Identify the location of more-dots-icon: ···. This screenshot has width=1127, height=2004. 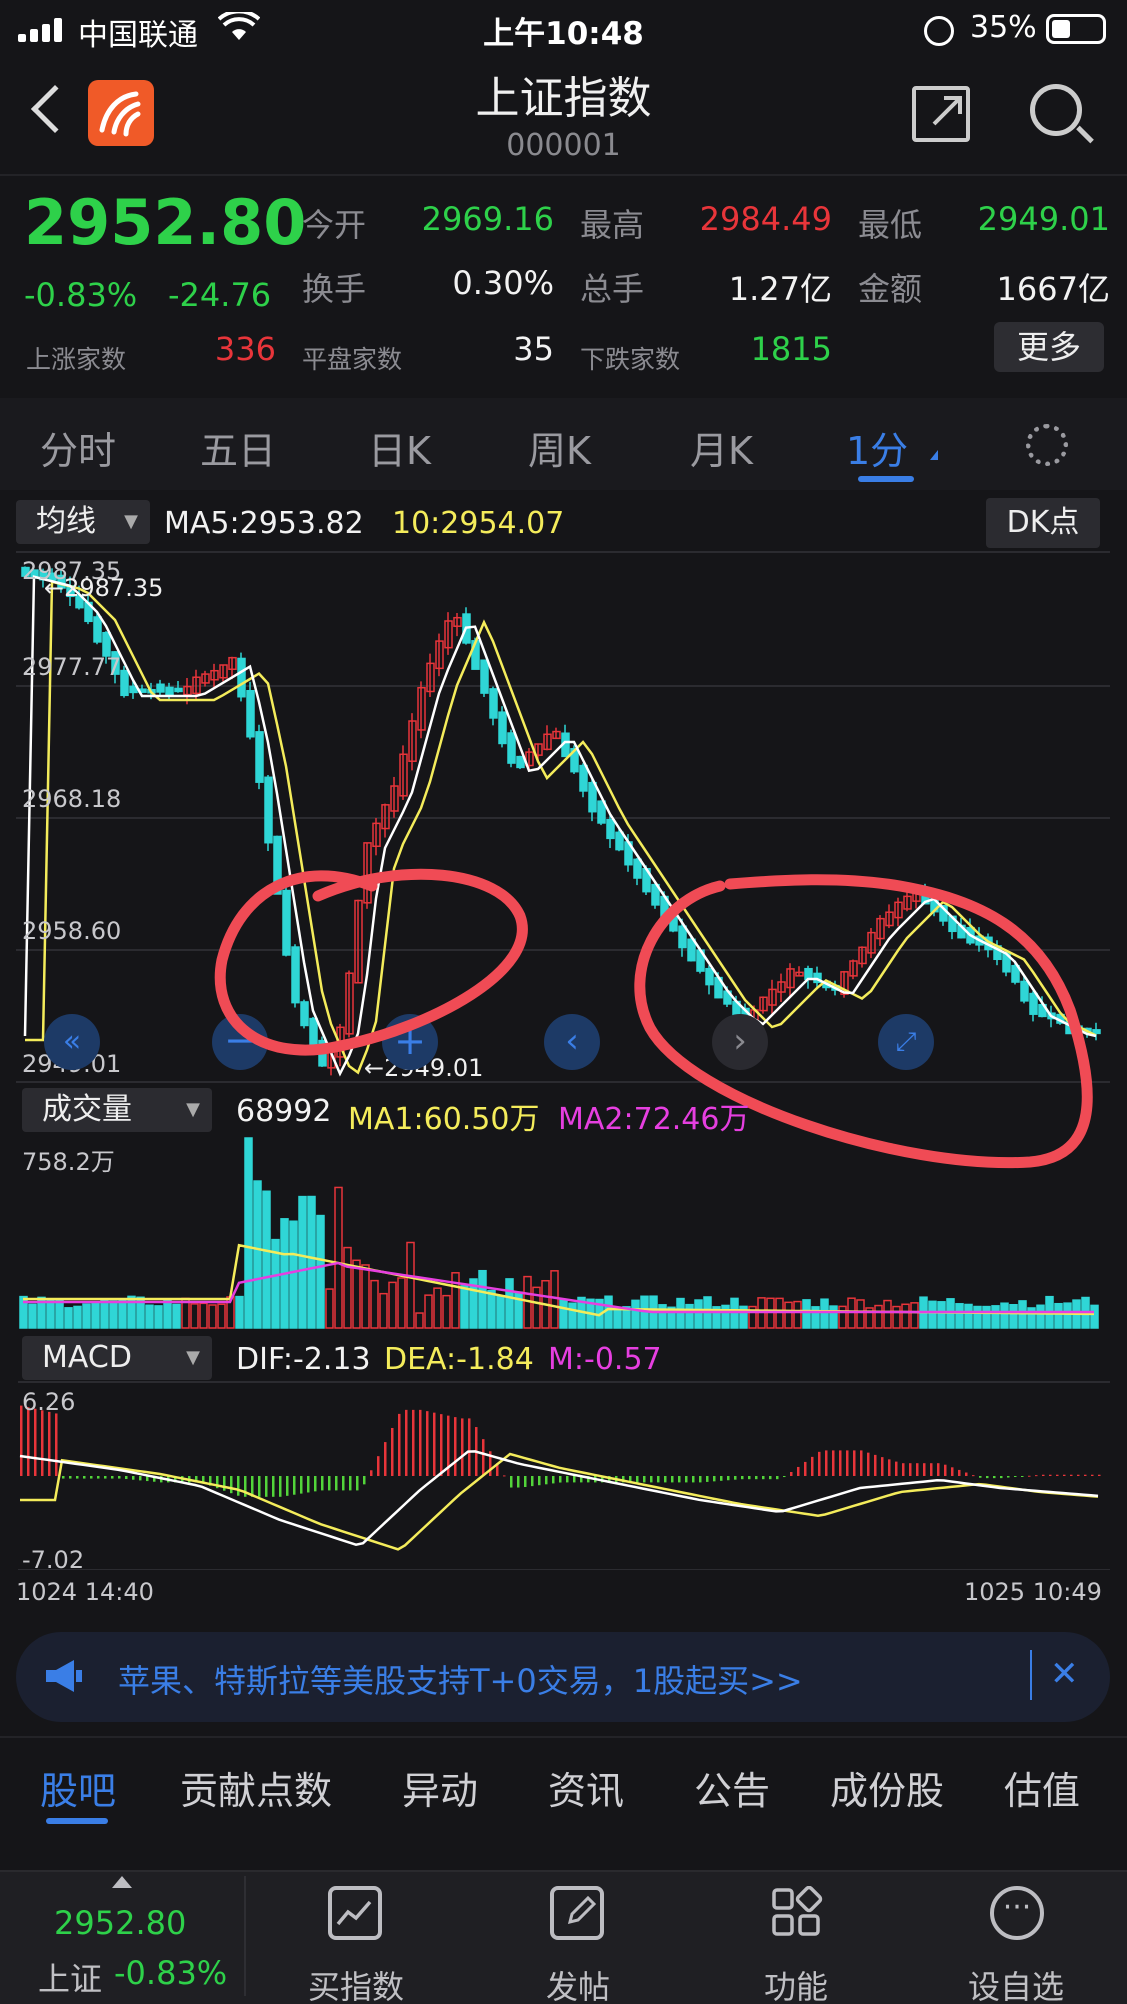
(1017, 1913).